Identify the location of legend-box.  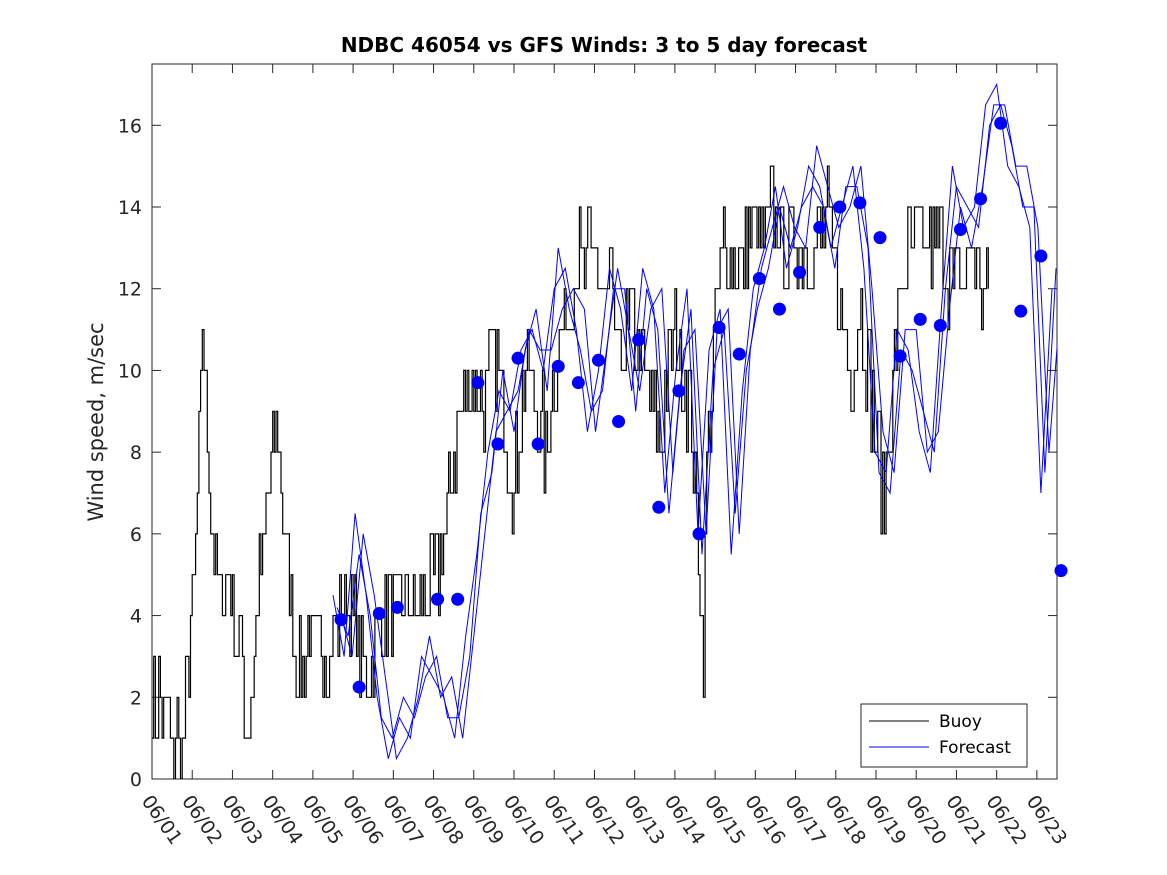
(944, 735).